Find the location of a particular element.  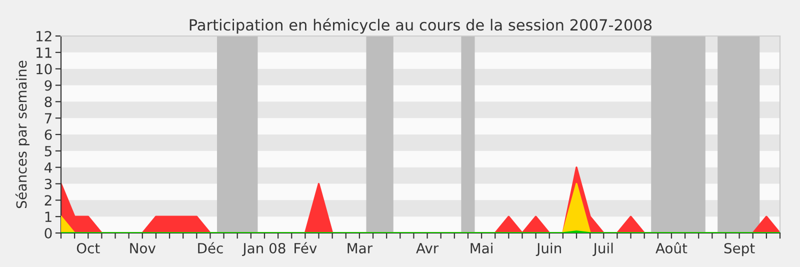

y-tick-label: 2 is located at coordinates (48, 200).